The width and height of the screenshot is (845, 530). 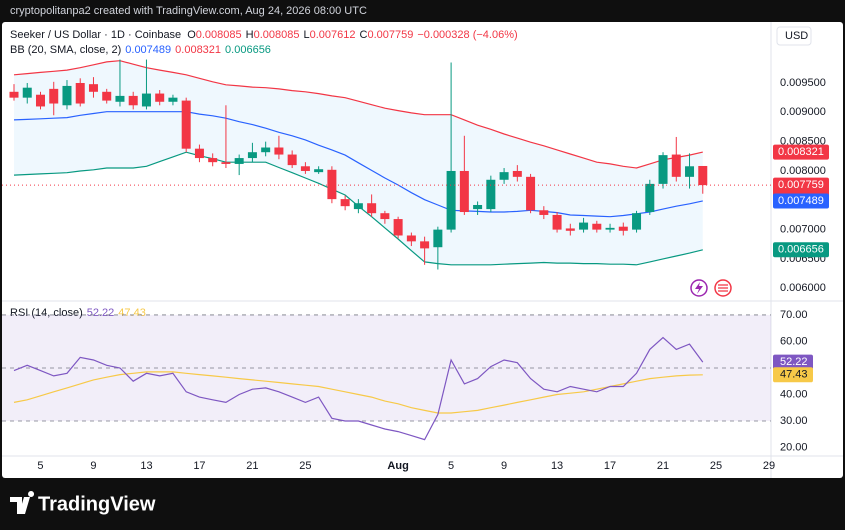 I want to click on change: −0.000328 (−4.06%), so click(x=467, y=35).